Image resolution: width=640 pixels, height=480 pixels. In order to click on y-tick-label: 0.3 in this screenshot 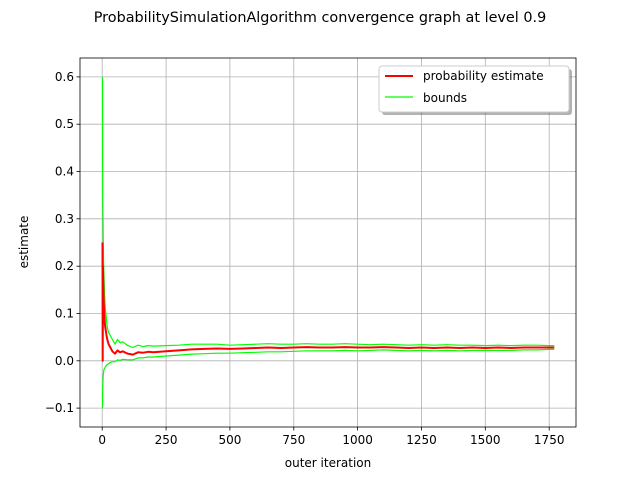, I will do `click(64, 219)`.